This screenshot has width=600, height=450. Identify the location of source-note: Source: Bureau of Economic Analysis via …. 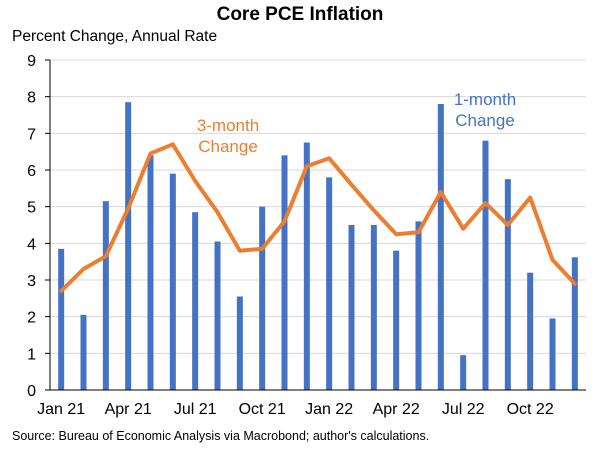
(221, 436).